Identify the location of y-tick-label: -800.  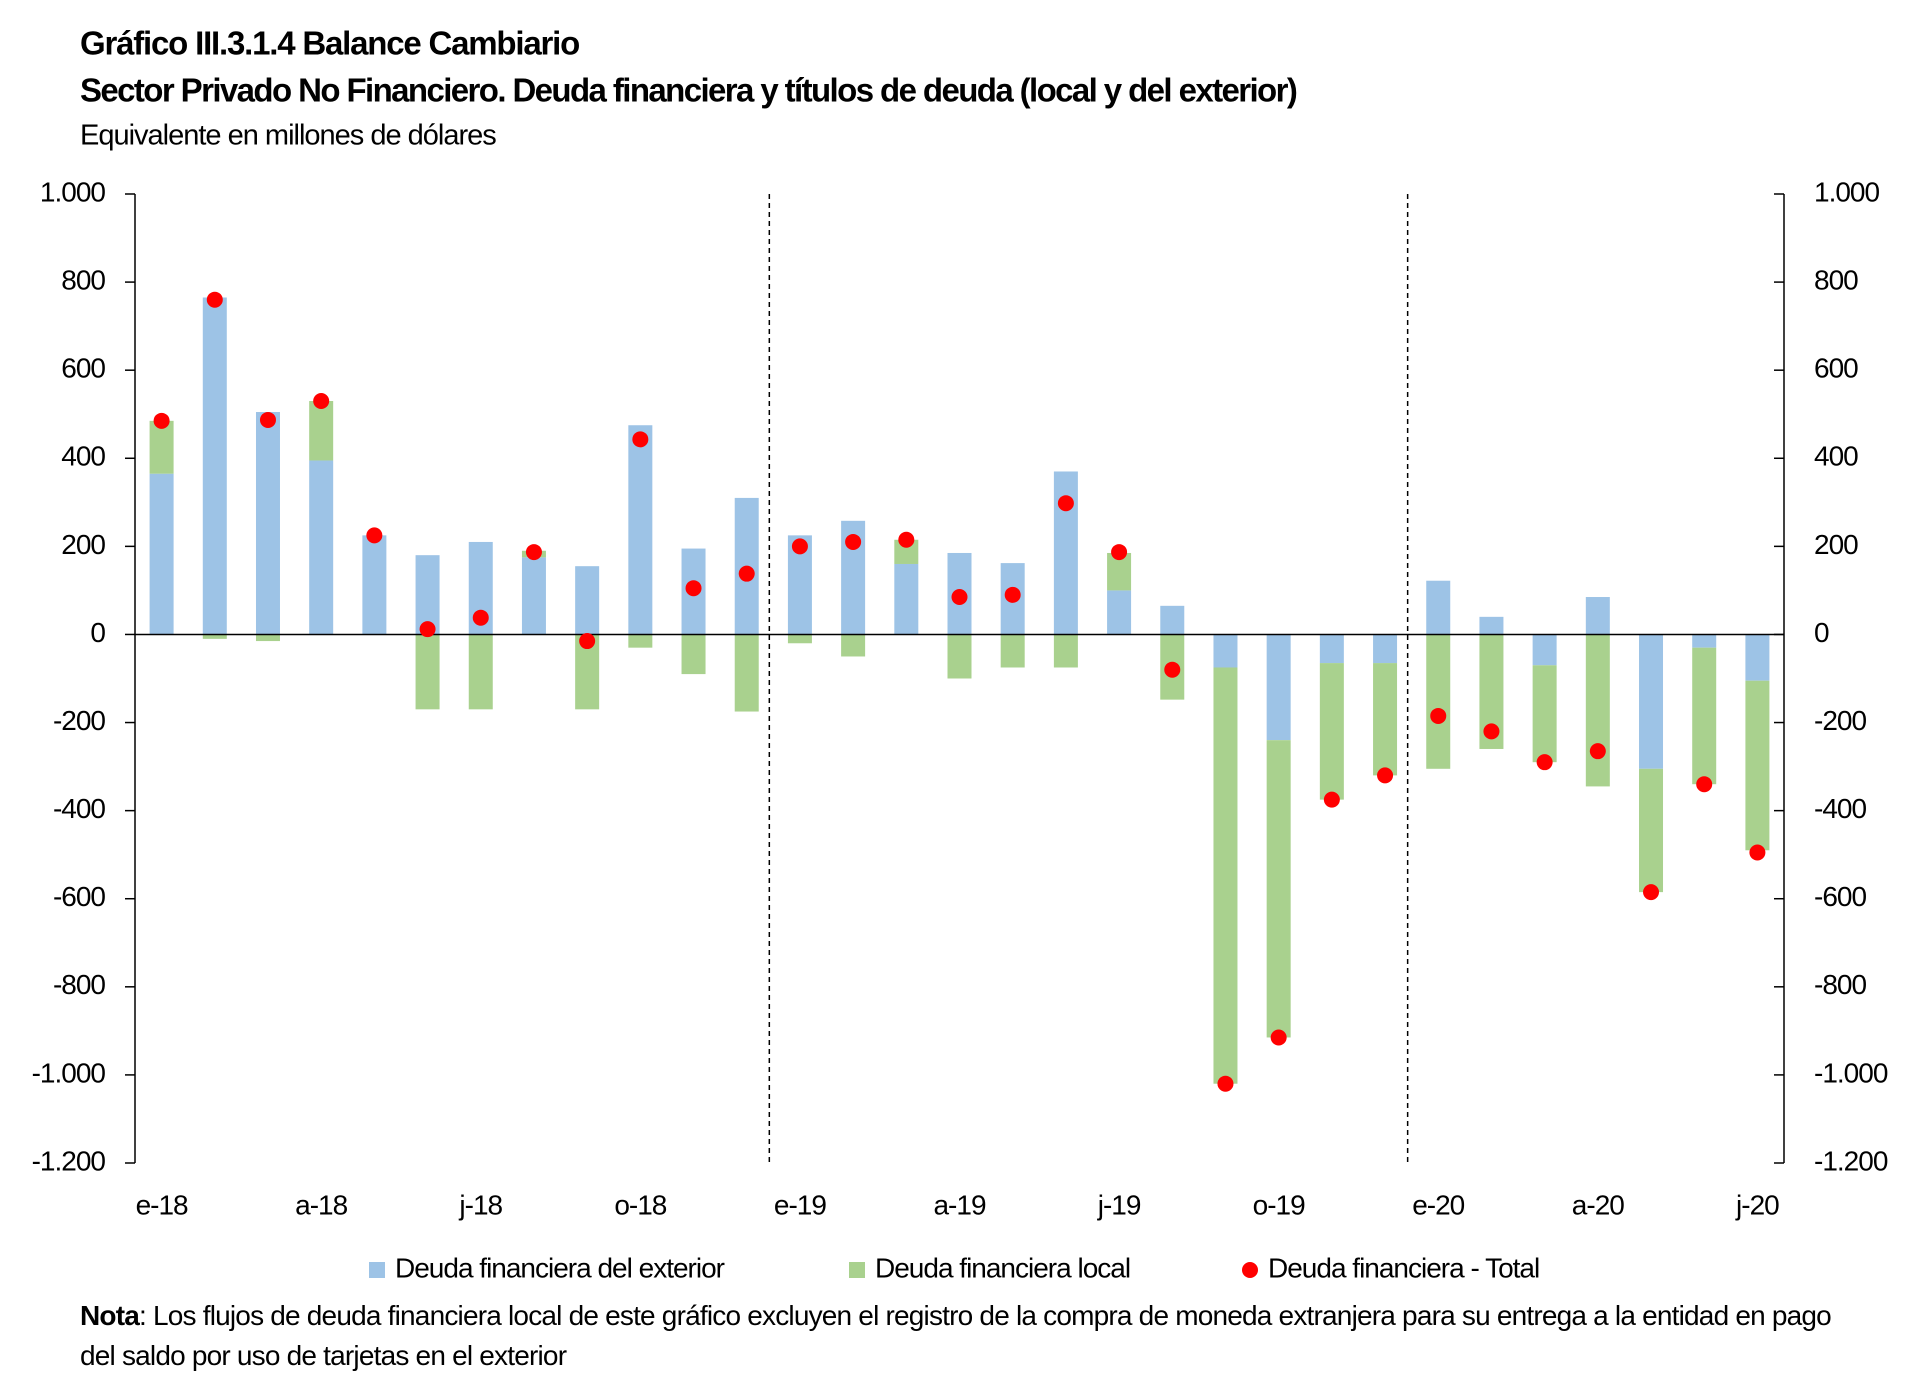
(79, 984).